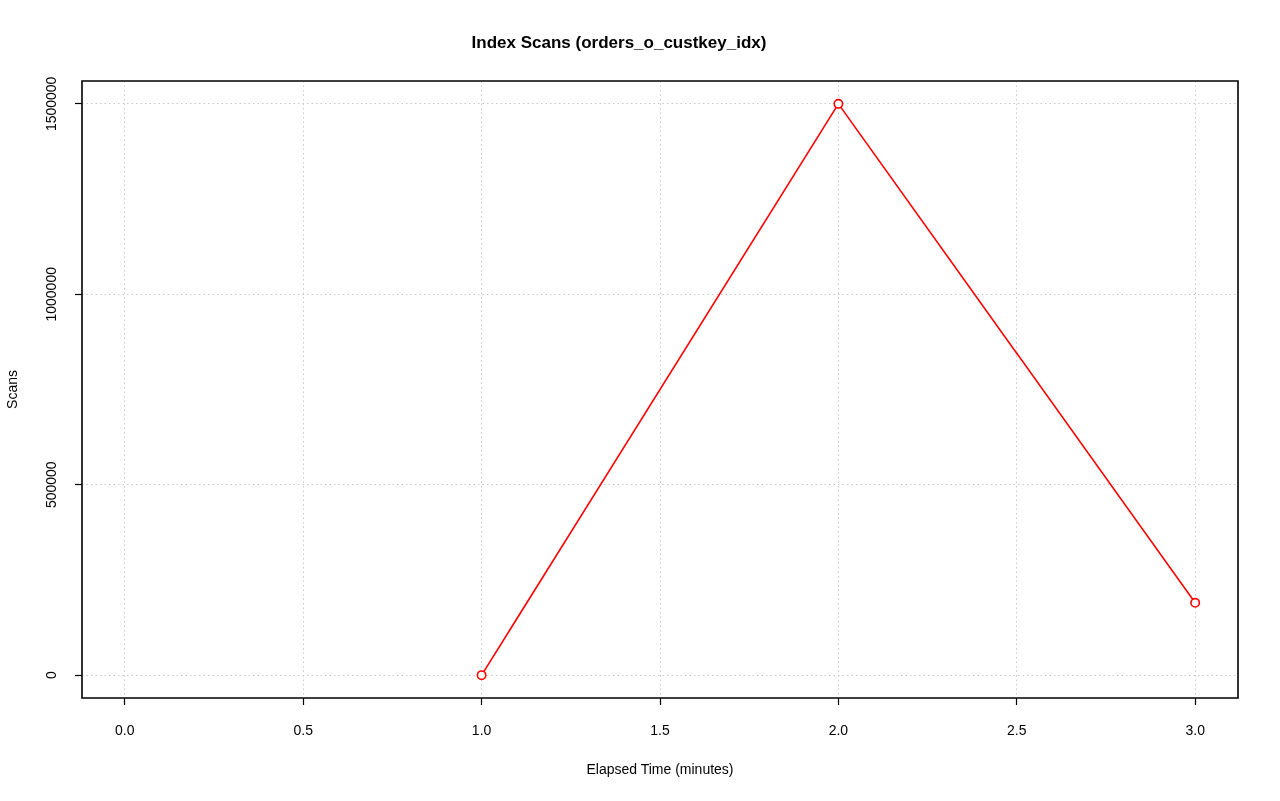 Image resolution: width=1280 pixels, height=801 pixels. I want to click on x-tick-label: 0.0, so click(125, 730).